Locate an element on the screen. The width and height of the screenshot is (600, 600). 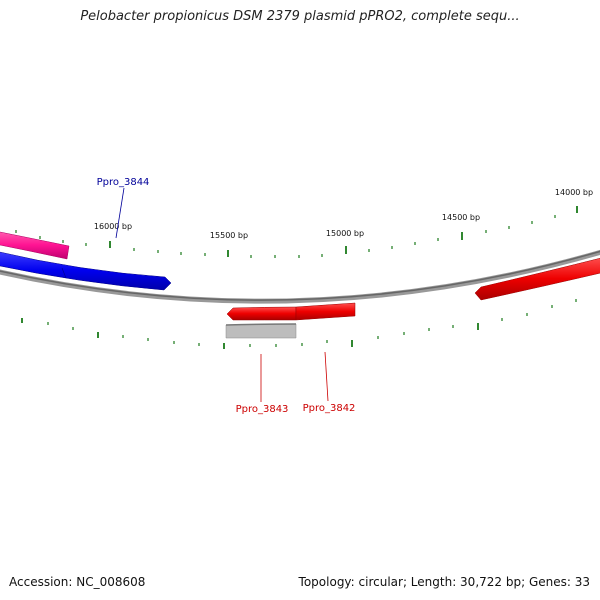
gene-boundary is located at coordinates (64, 273).